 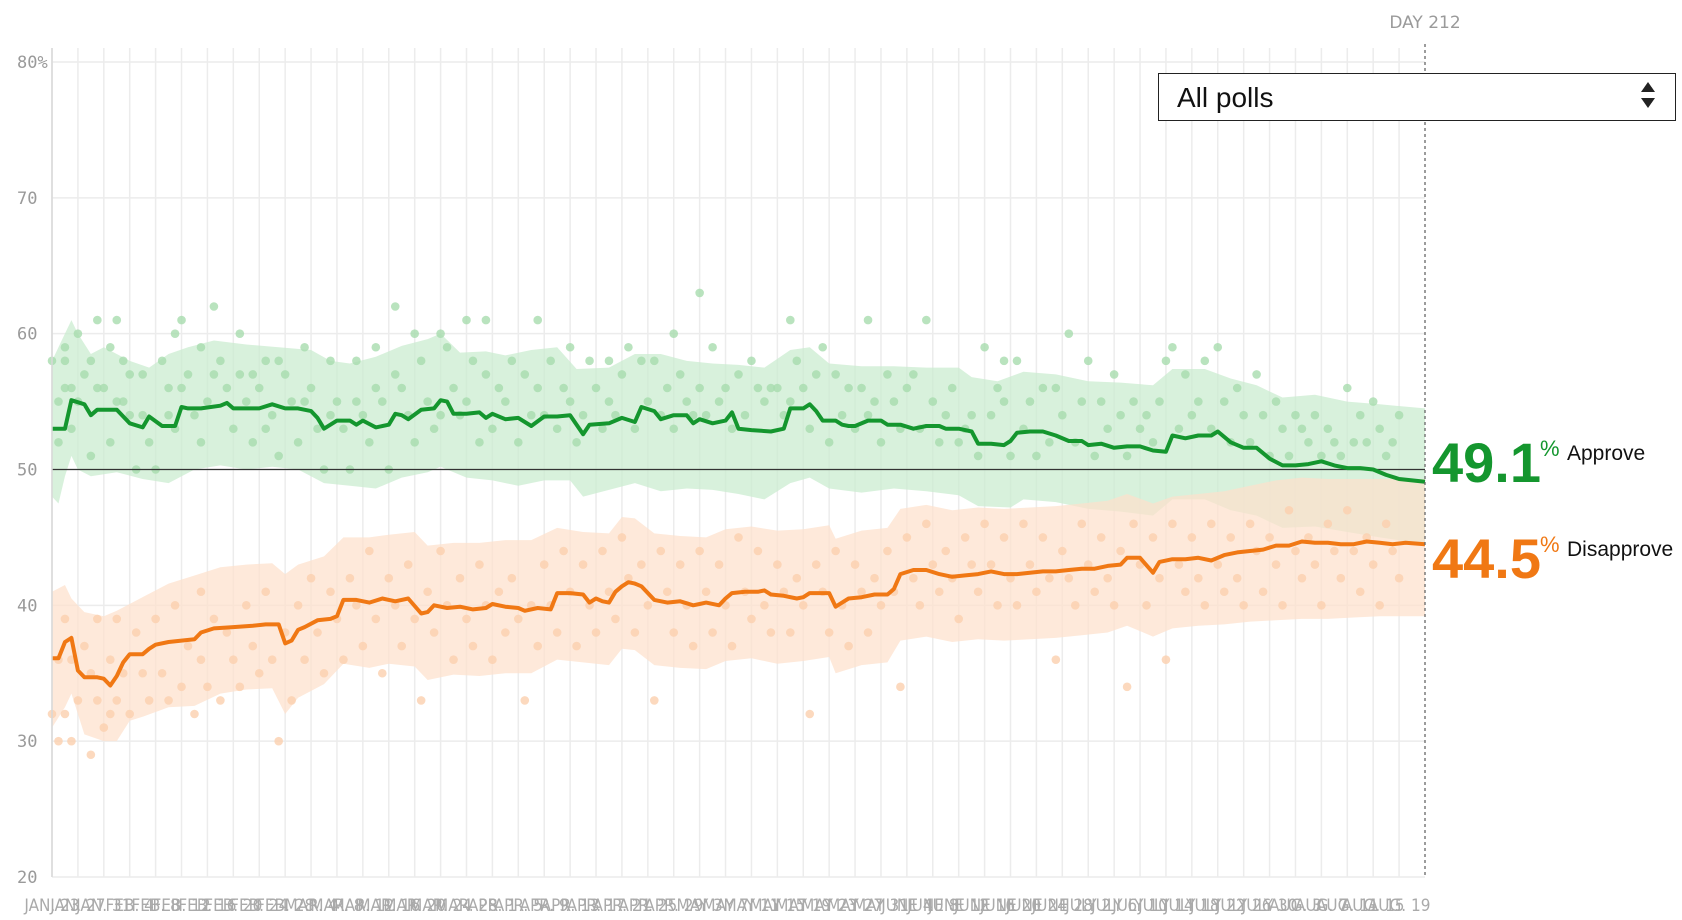 I want to click on x-tick-label: MAR. 28, so click(x=466, y=906).